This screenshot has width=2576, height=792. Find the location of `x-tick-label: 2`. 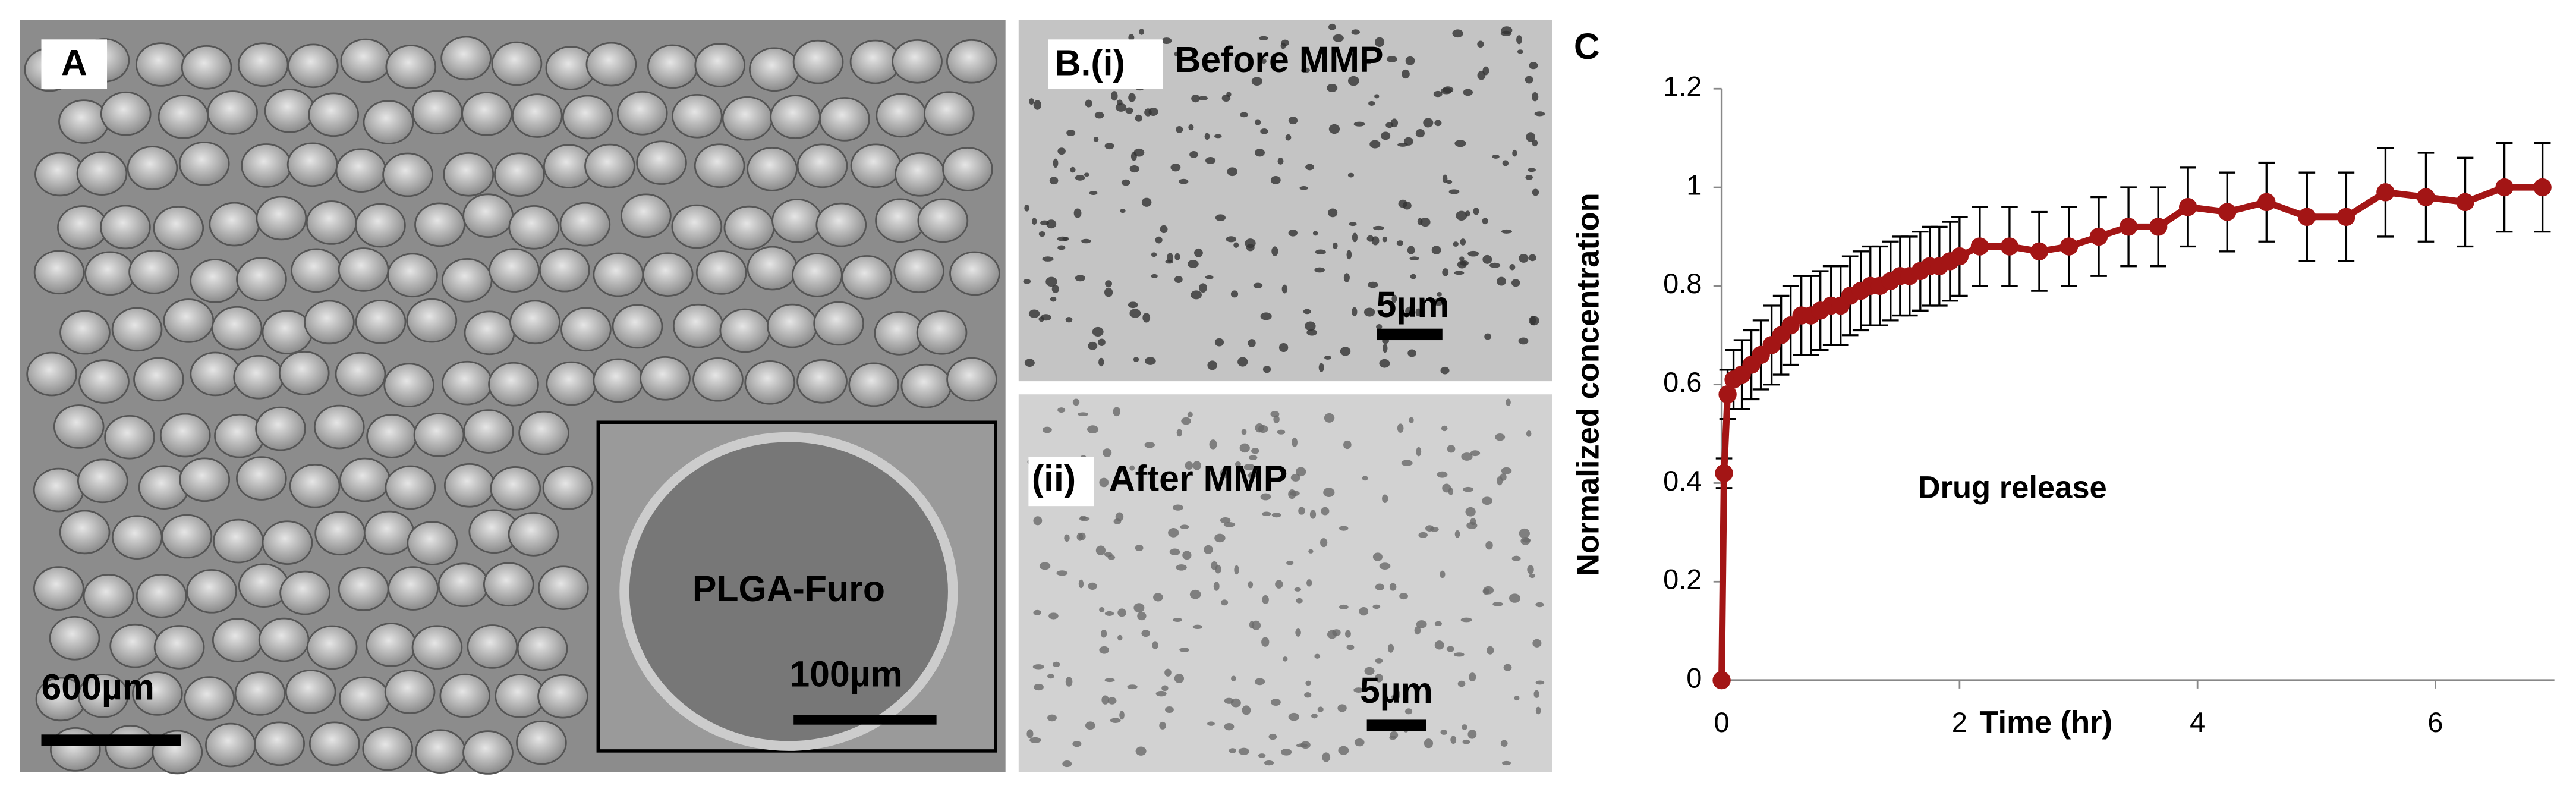

x-tick-label: 2 is located at coordinates (1959, 722).